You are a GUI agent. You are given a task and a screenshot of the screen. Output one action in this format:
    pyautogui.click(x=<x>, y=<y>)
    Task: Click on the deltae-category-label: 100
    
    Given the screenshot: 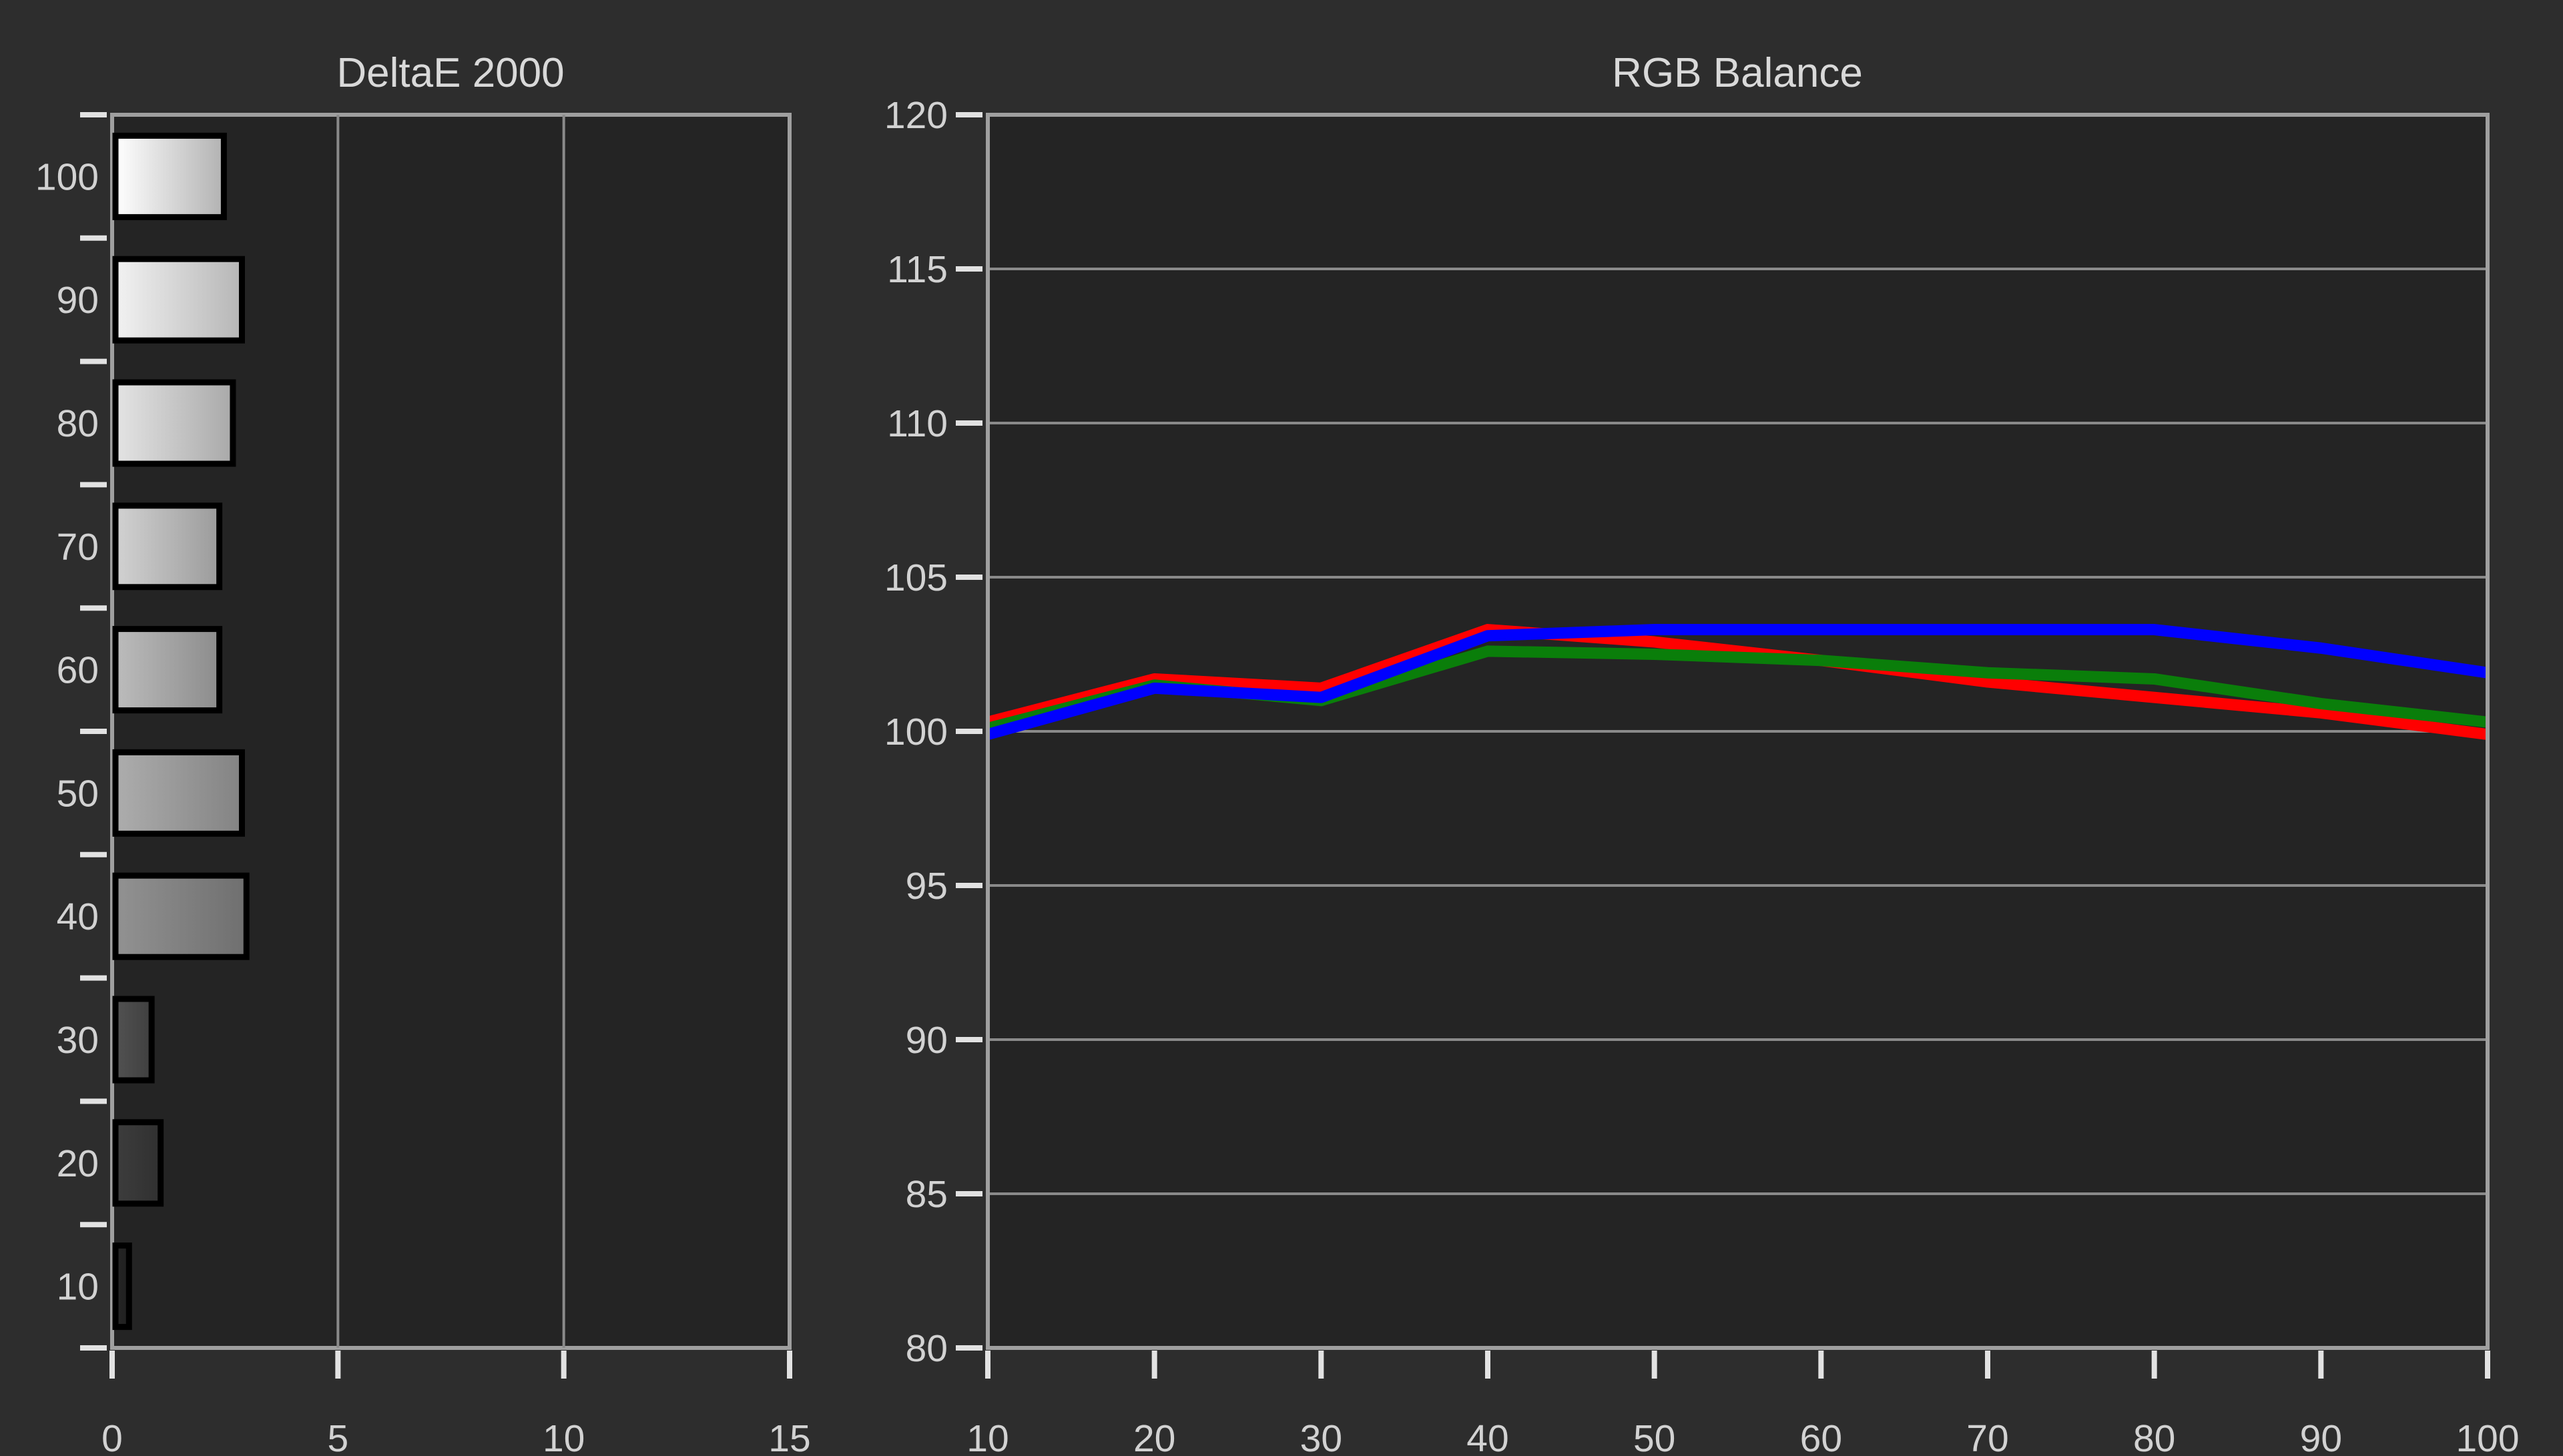 What is the action you would take?
    pyautogui.click(x=67, y=176)
    